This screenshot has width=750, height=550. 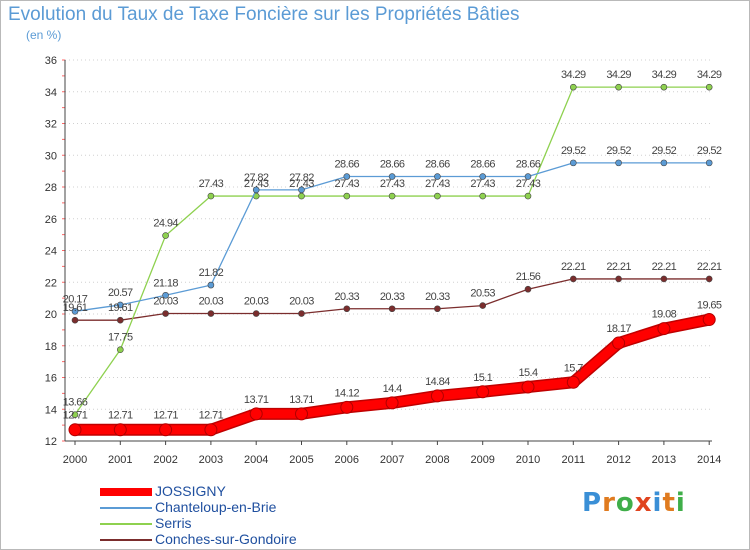 What do you see at coordinates (482, 460) in the screenshot?
I see `x-tick-label: 2009` at bounding box center [482, 460].